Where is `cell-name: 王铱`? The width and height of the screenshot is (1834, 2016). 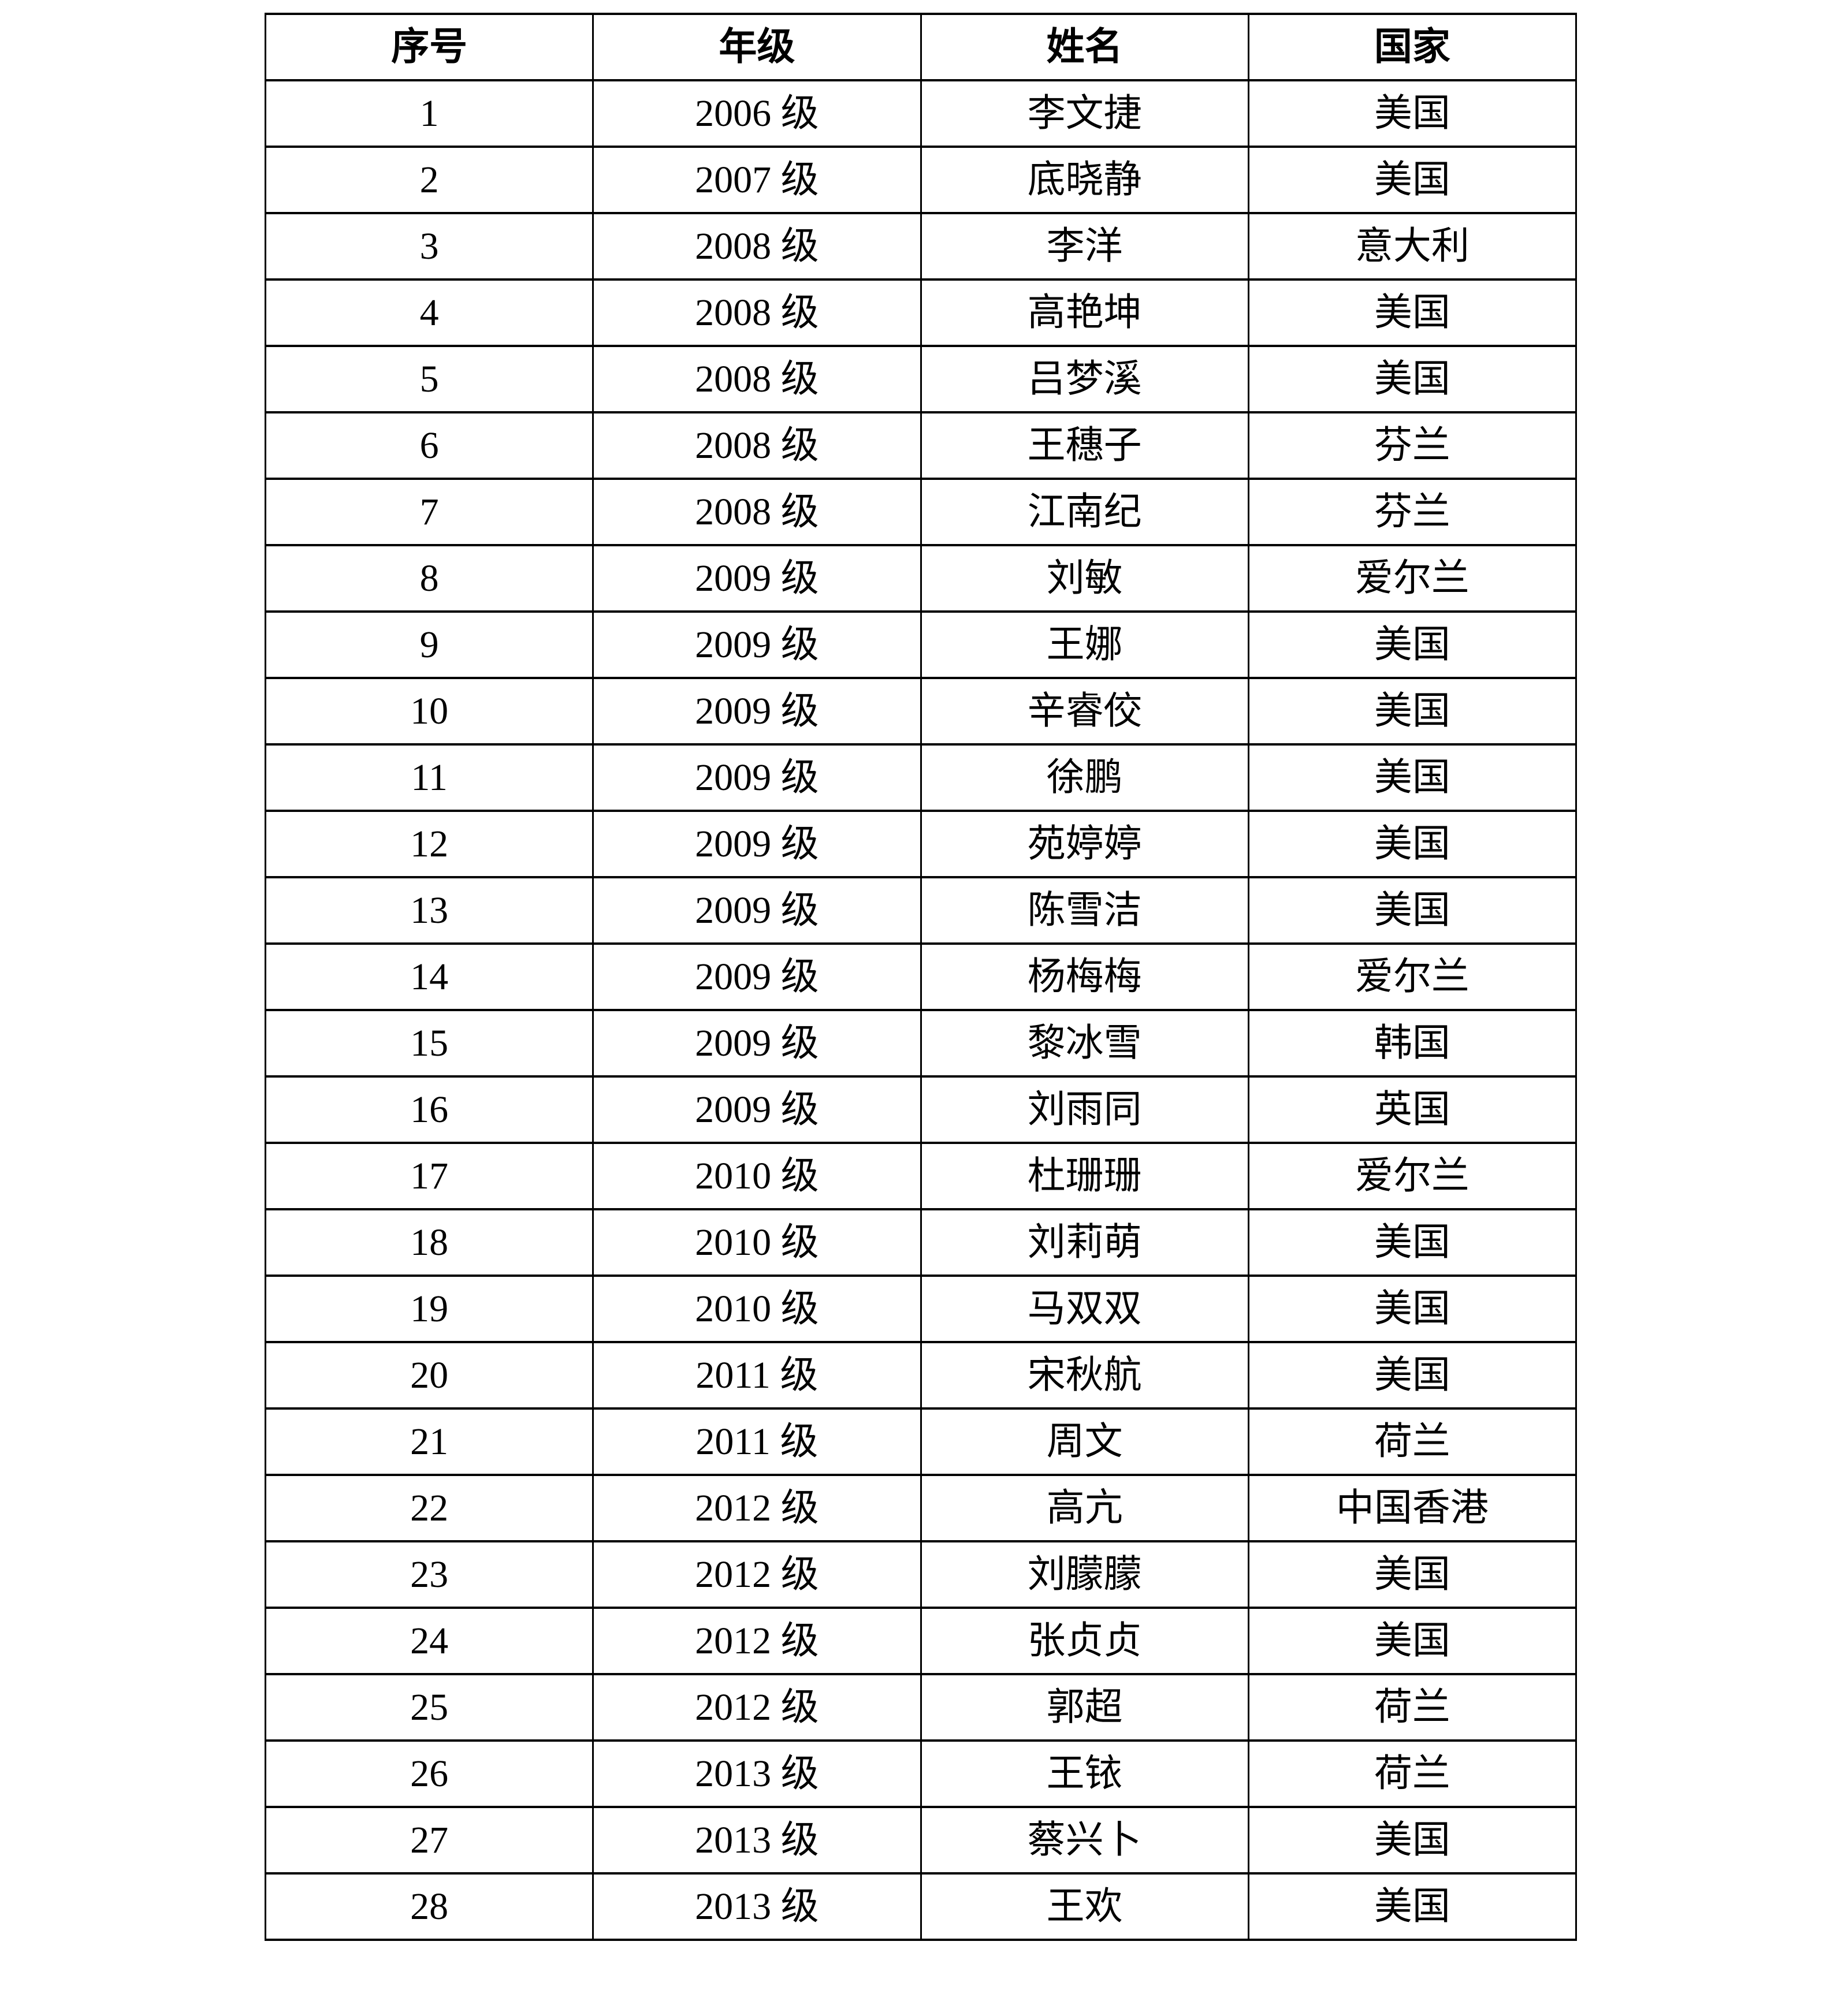
cell-name: 王铱 is located at coordinates (1084, 1773).